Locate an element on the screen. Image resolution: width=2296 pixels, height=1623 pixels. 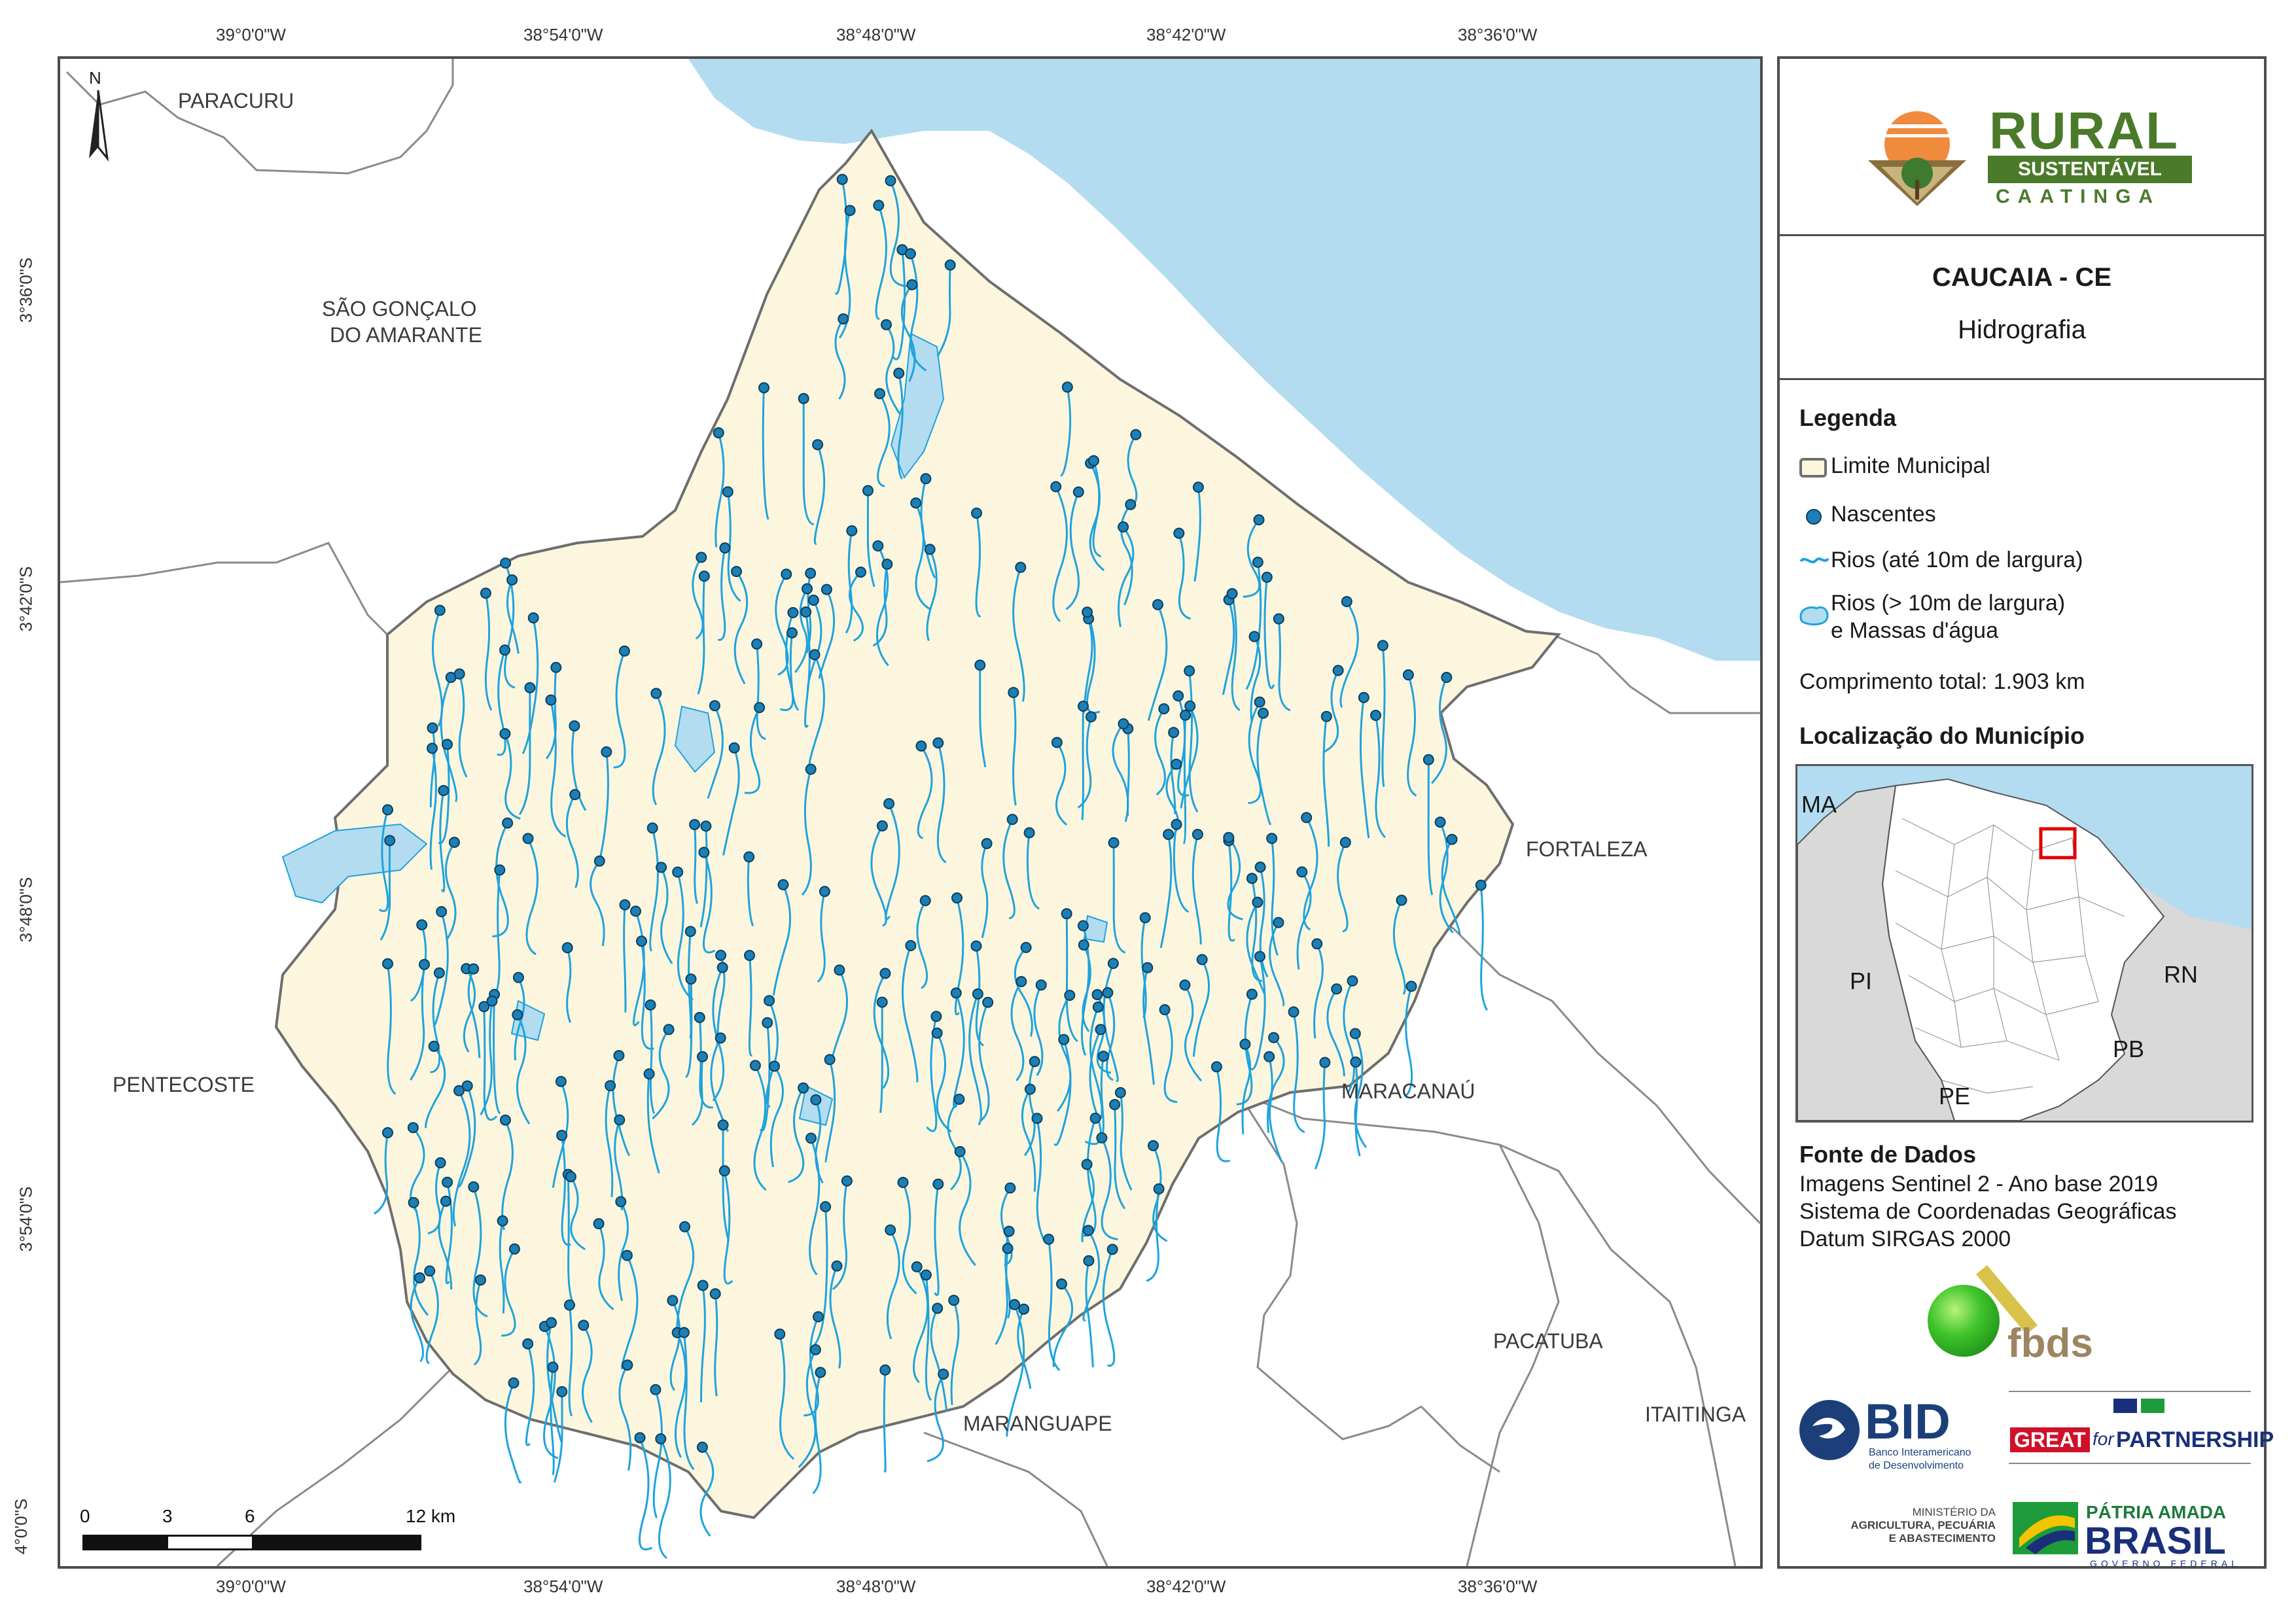
great-for: for is located at coordinates (2103, 1439).